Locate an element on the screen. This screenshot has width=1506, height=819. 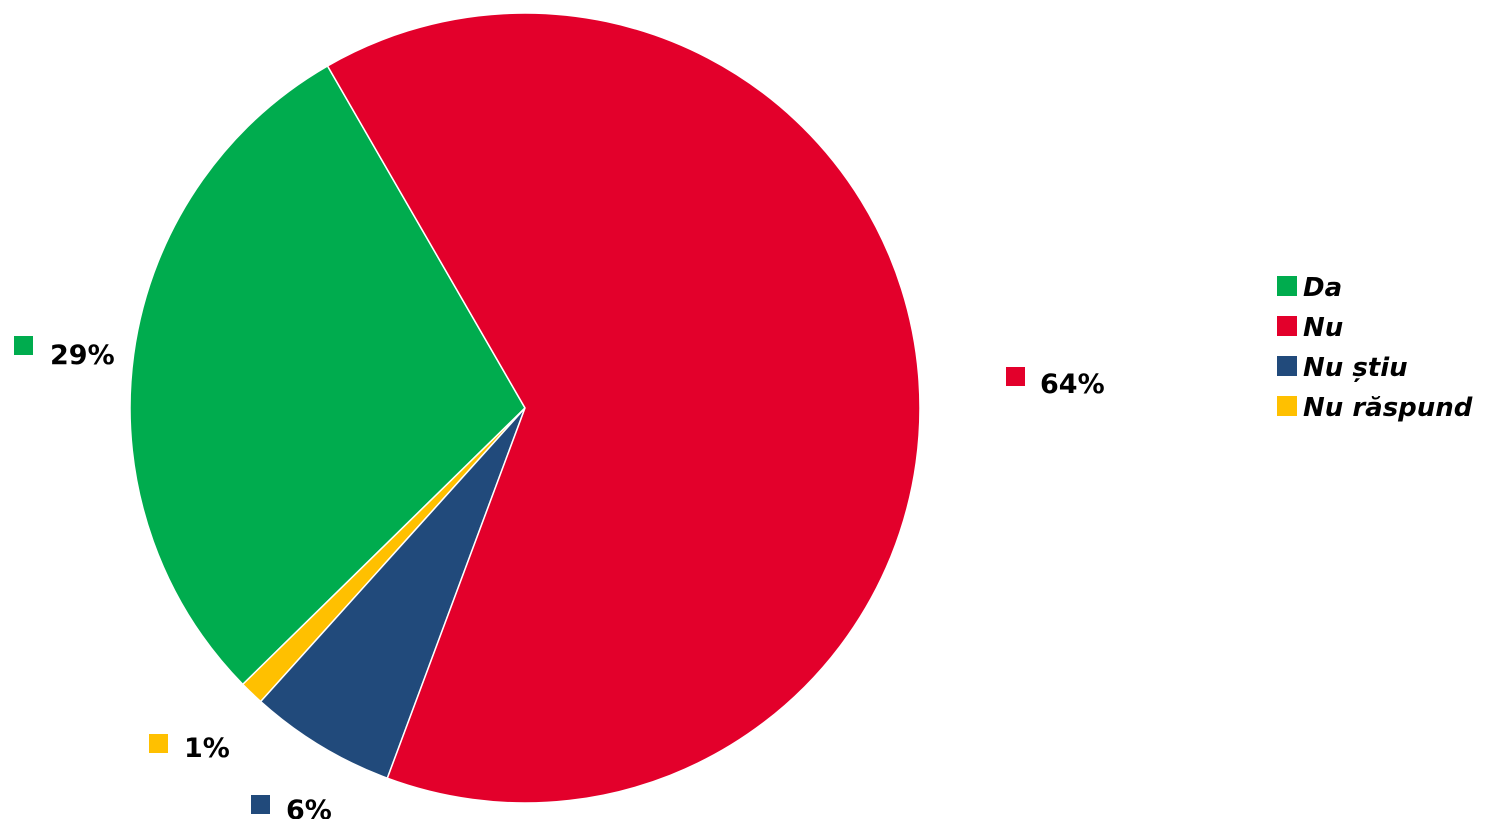
legend-label: Nu știu is located at coordinates (1355, 368).